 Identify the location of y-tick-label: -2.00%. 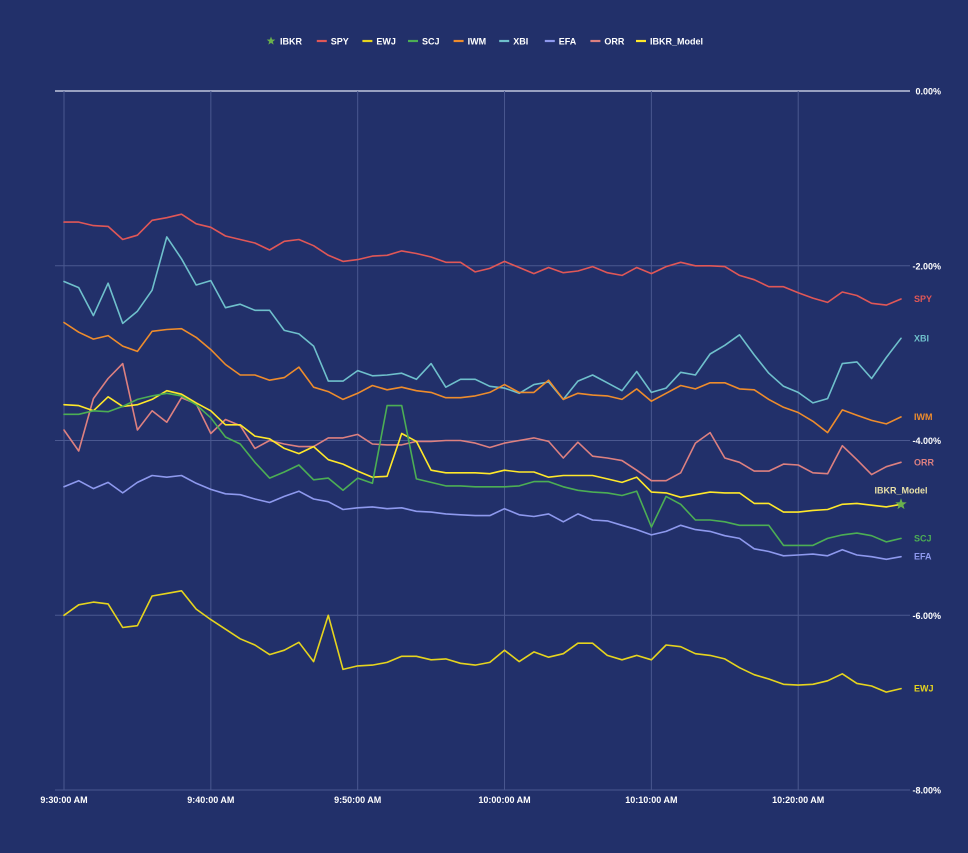
(926, 266).